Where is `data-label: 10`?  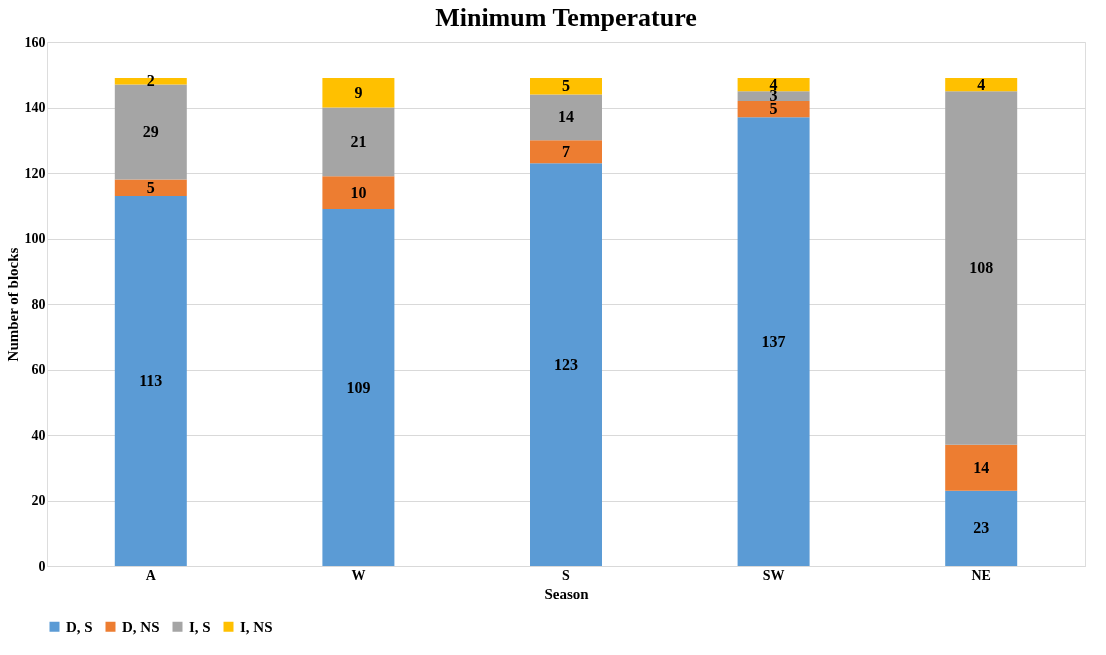
data-label: 10 is located at coordinates (358, 192).